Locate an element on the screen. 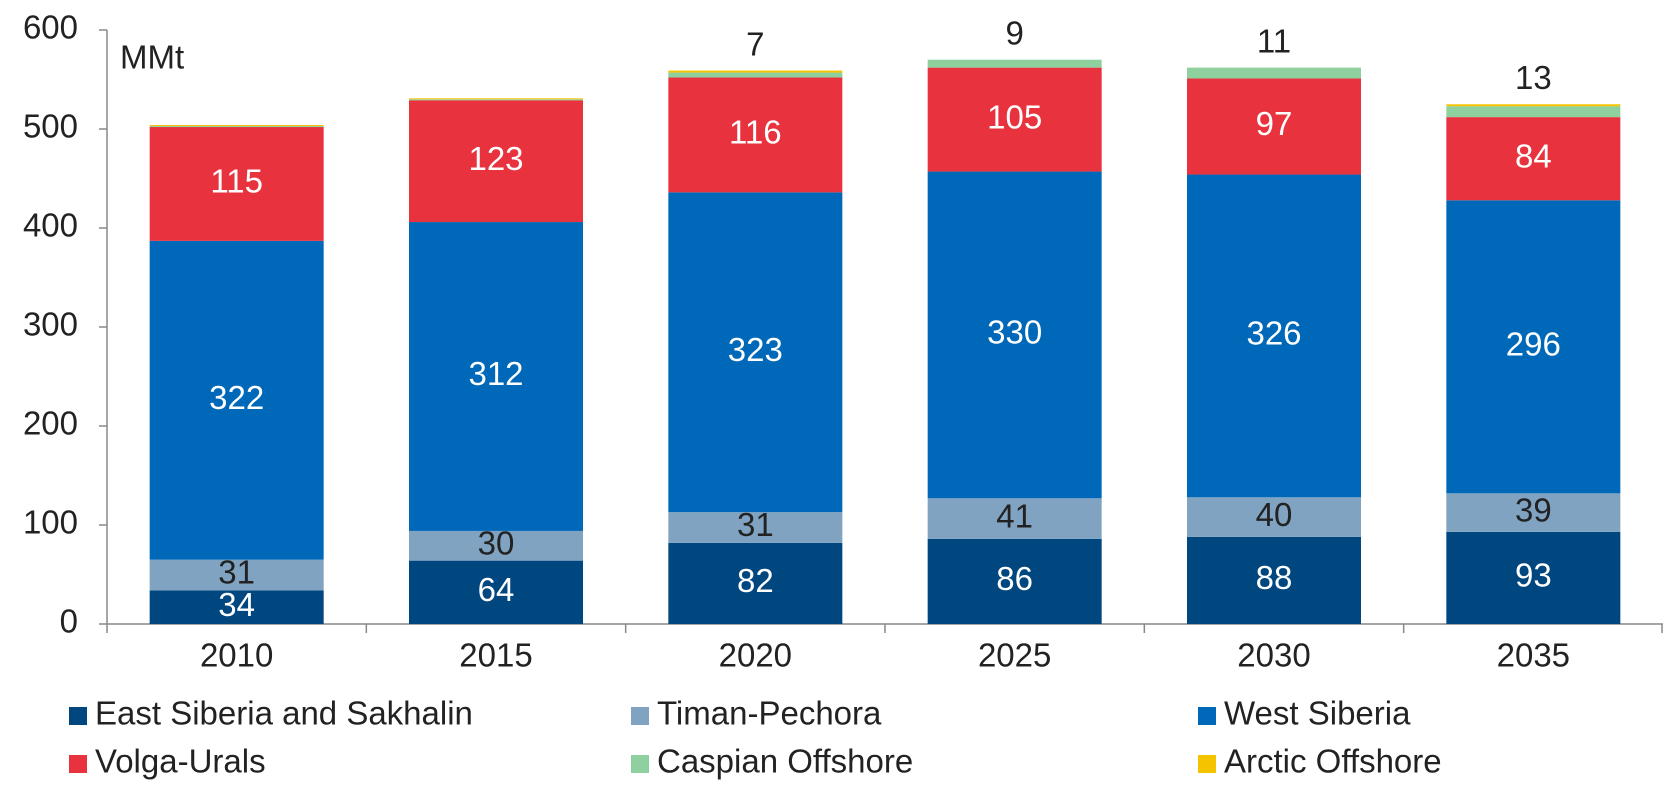 The height and width of the screenshot is (788, 1663). value-label: 312 is located at coordinates (495, 373).